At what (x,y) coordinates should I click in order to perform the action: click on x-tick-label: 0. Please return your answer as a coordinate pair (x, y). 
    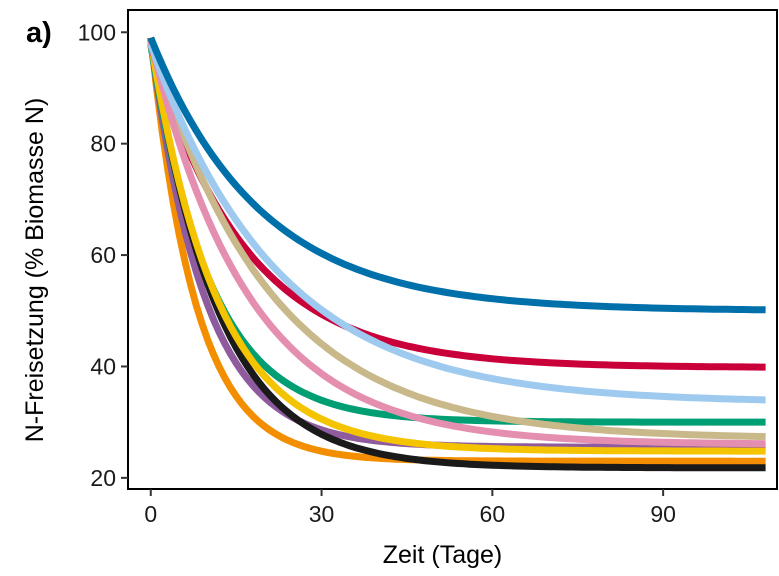
    Looking at the image, I should click on (150, 514).